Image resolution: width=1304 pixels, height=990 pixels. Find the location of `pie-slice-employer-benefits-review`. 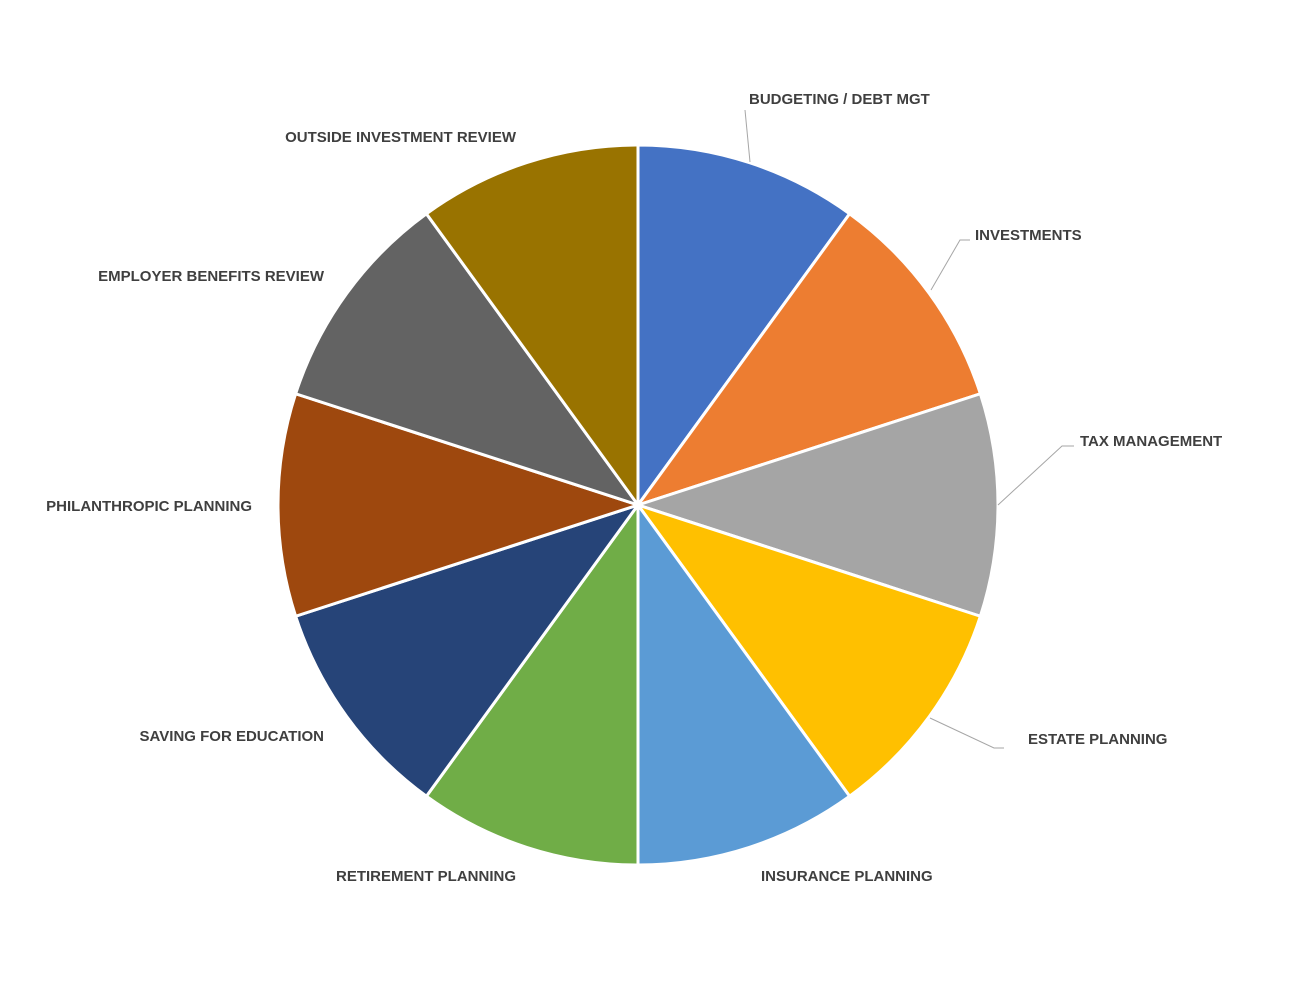

pie-slice-employer-benefits-review is located at coordinates (467, 359).